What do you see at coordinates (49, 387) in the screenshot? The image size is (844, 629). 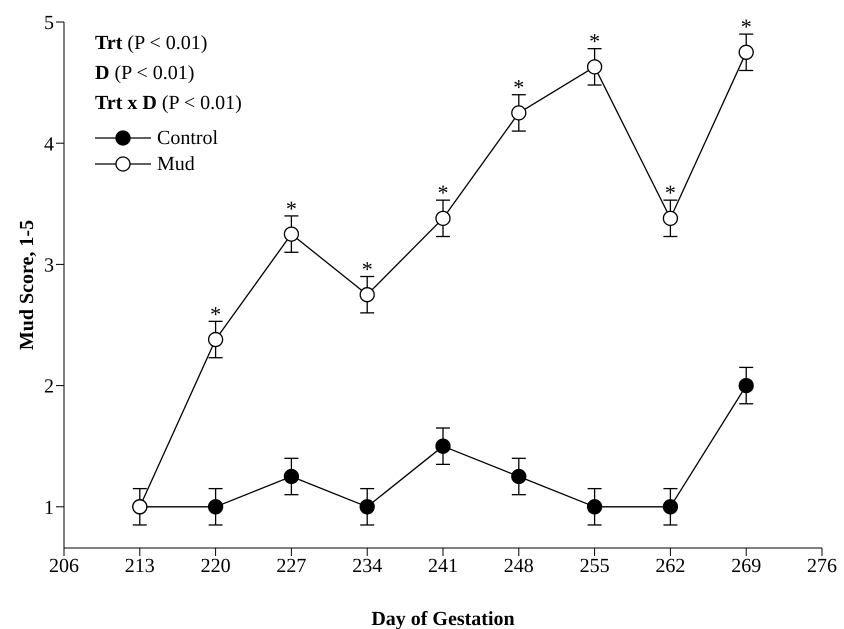 I see `y-tick-label: 2` at bounding box center [49, 387].